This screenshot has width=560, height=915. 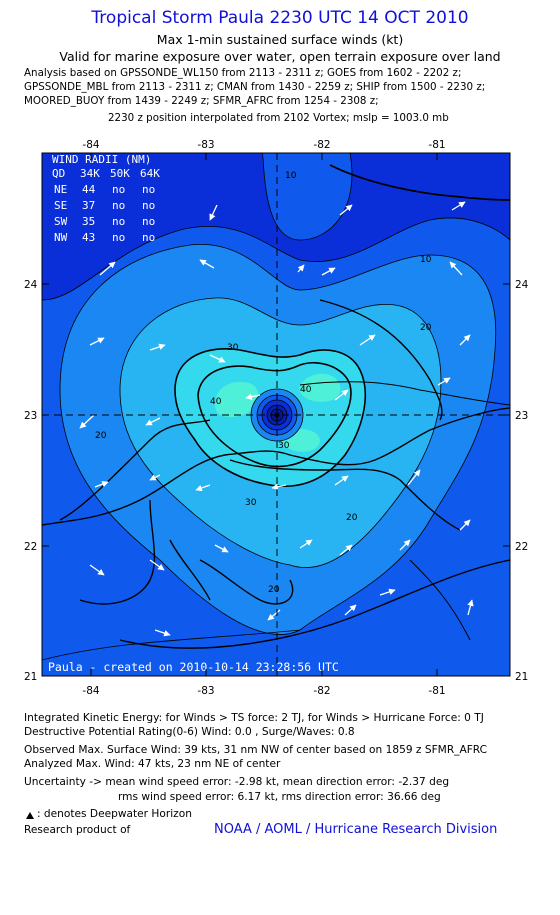 What do you see at coordinates (88, 205) in the screenshot?
I see `svg-text: 37` at bounding box center [88, 205].